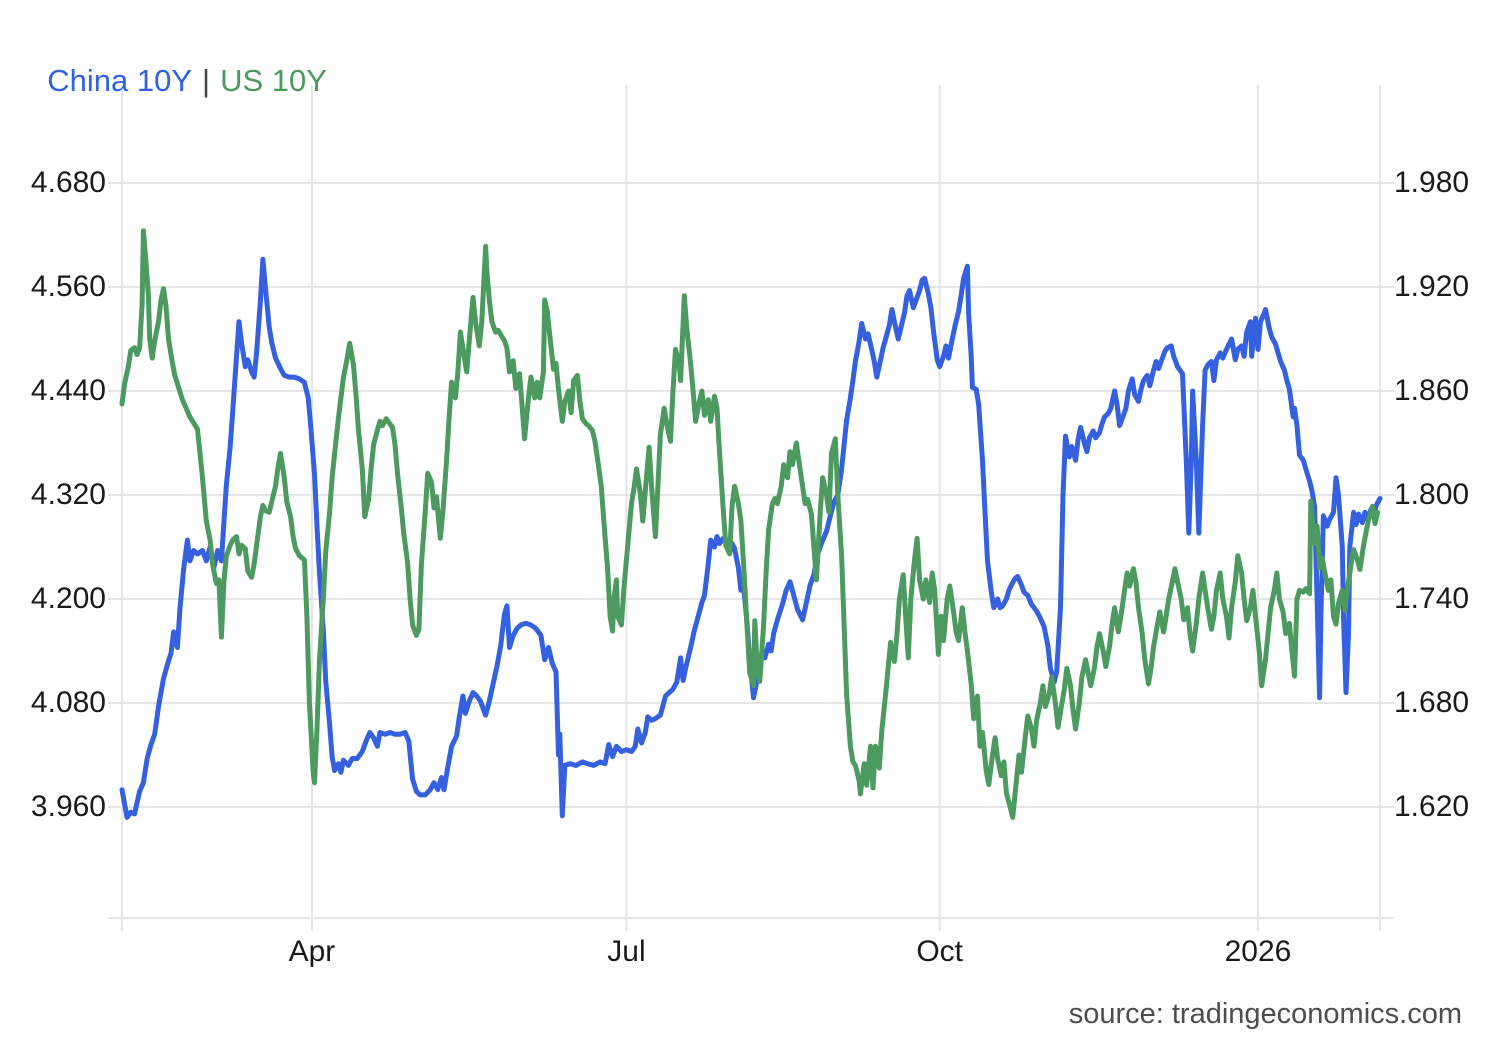 This screenshot has height=1040, width=1500. I want to click on y-axis-right-label-1.680: 1.680, so click(1432, 702).